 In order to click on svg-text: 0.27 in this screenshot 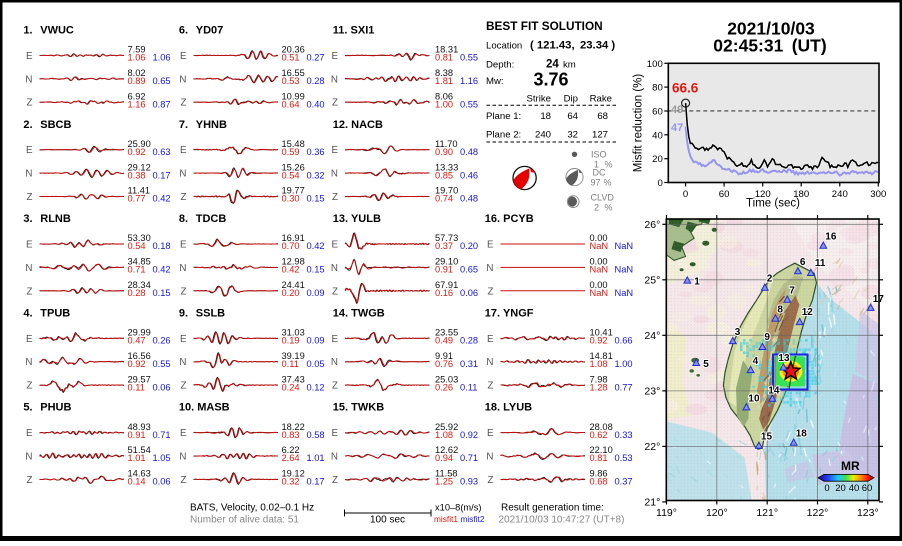, I will do `click(316, 58)`.